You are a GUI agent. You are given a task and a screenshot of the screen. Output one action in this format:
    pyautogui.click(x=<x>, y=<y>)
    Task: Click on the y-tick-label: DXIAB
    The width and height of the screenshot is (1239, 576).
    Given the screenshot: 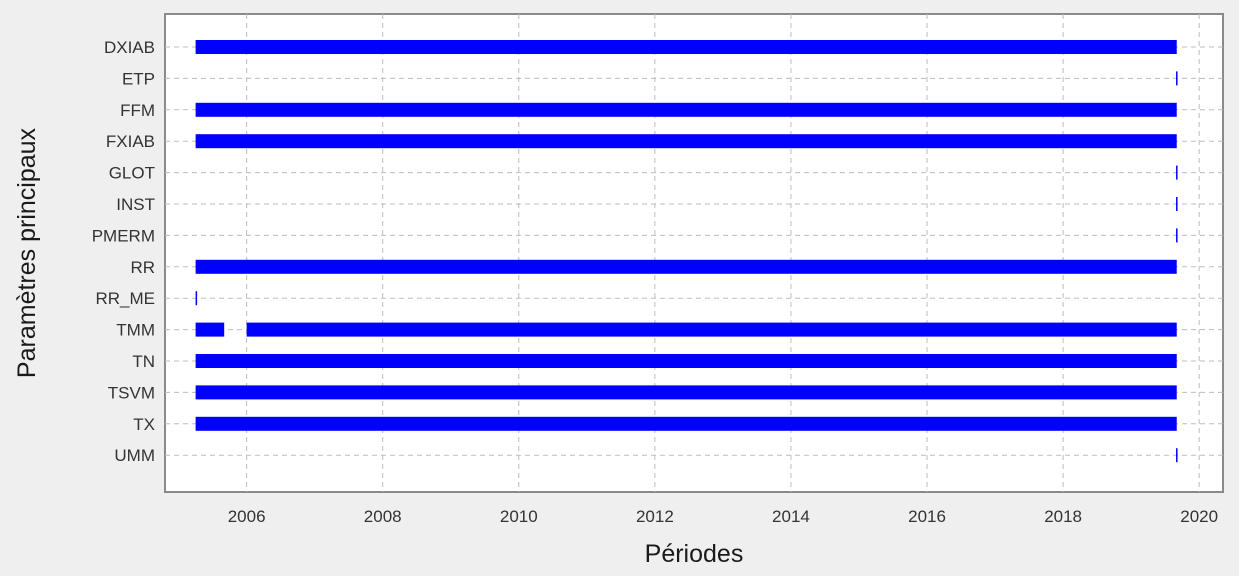 What is the action you would take?
    pyautogui.click(x=129, y=47)
    